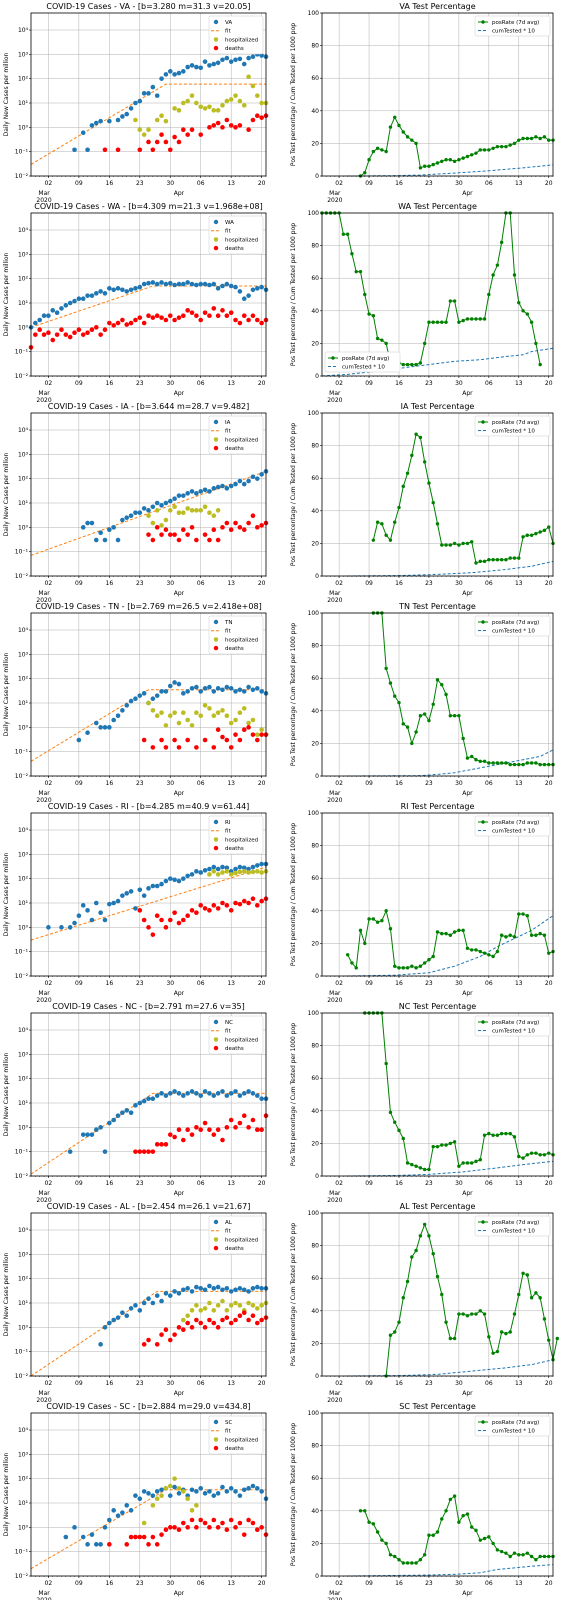 This screenshot has width=568, height=1600. Describe the element at coordinates (512, 826) in the screenshot. I see `legend-box` at that location.